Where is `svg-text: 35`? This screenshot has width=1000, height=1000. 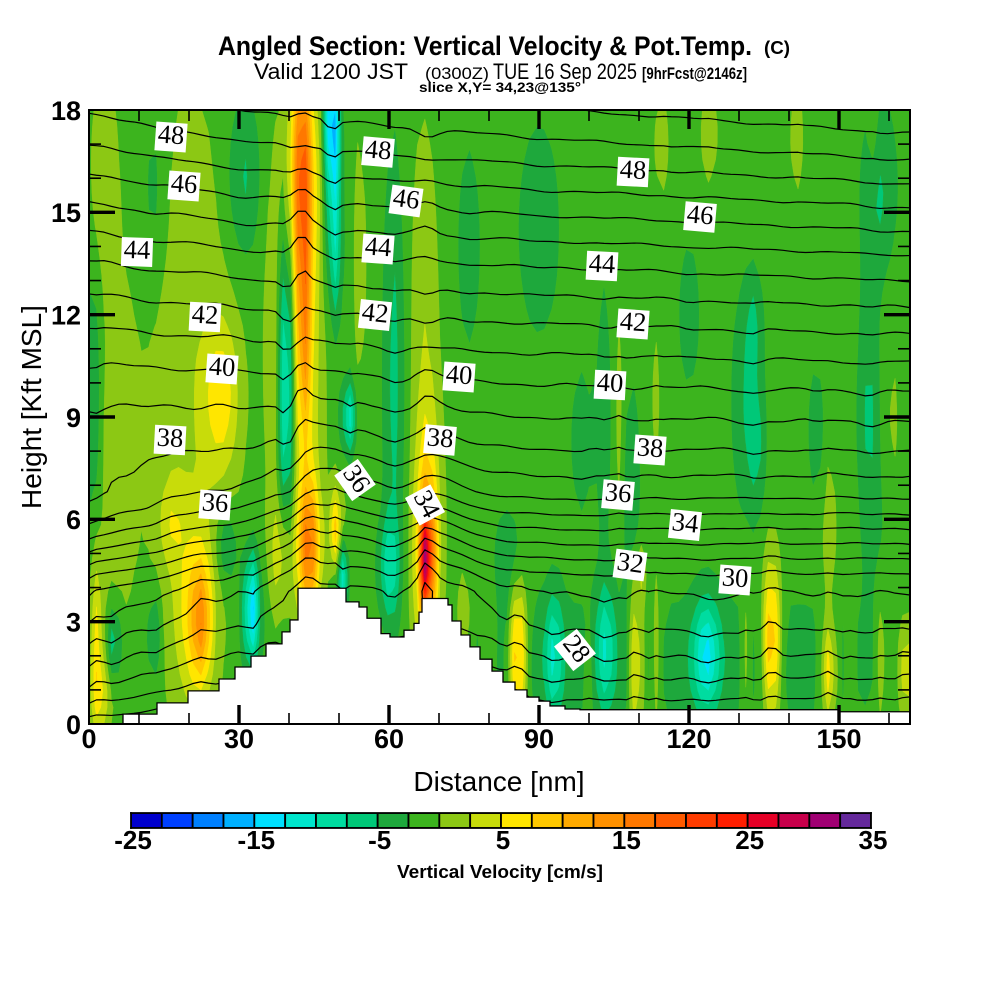 svg-text: 35 is located at coordinates (873, 840).